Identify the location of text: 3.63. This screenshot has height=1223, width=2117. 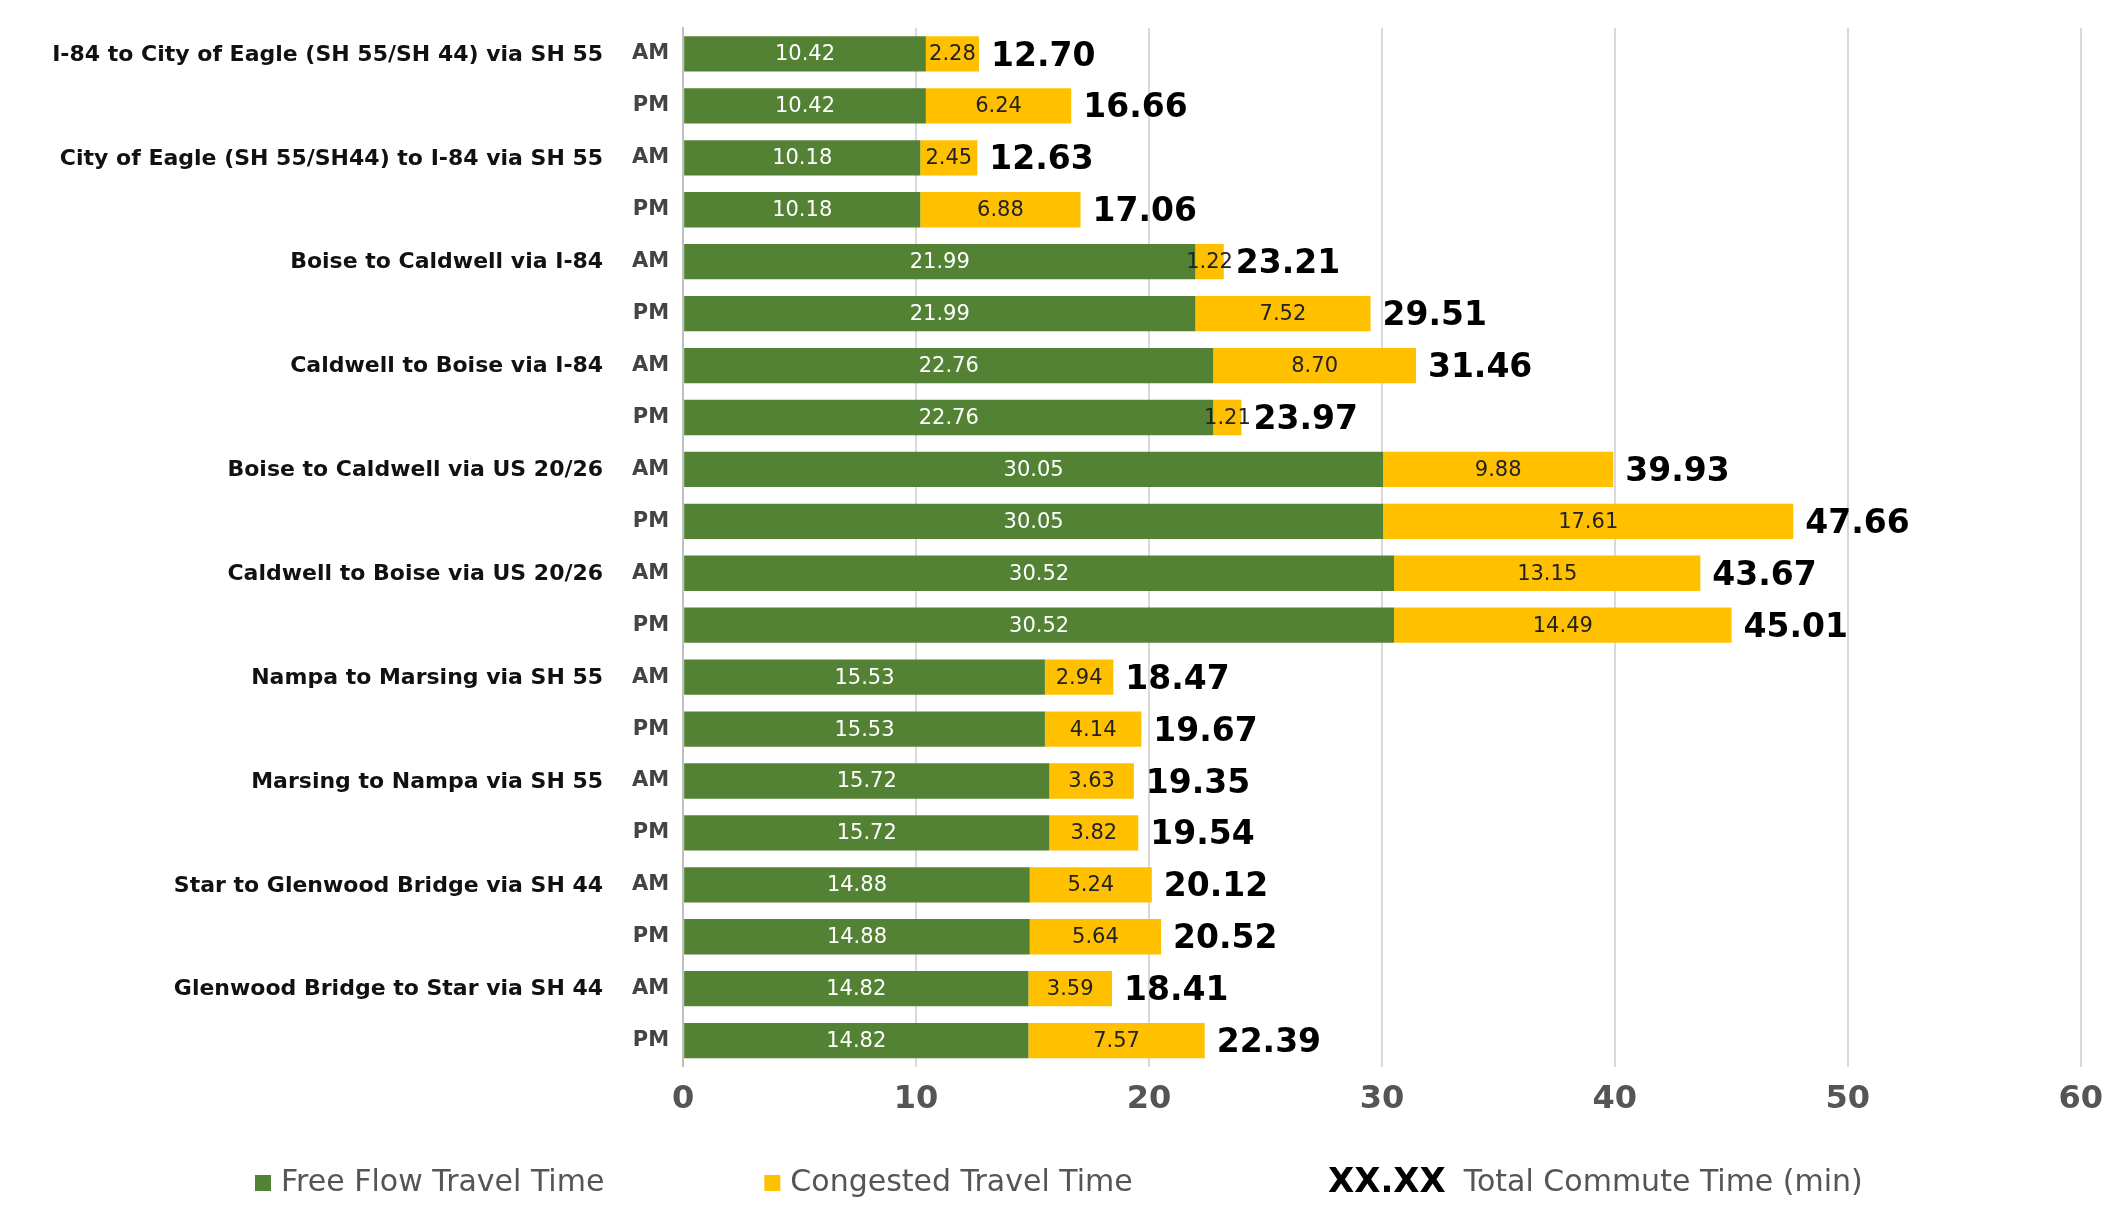
(1091, 780).